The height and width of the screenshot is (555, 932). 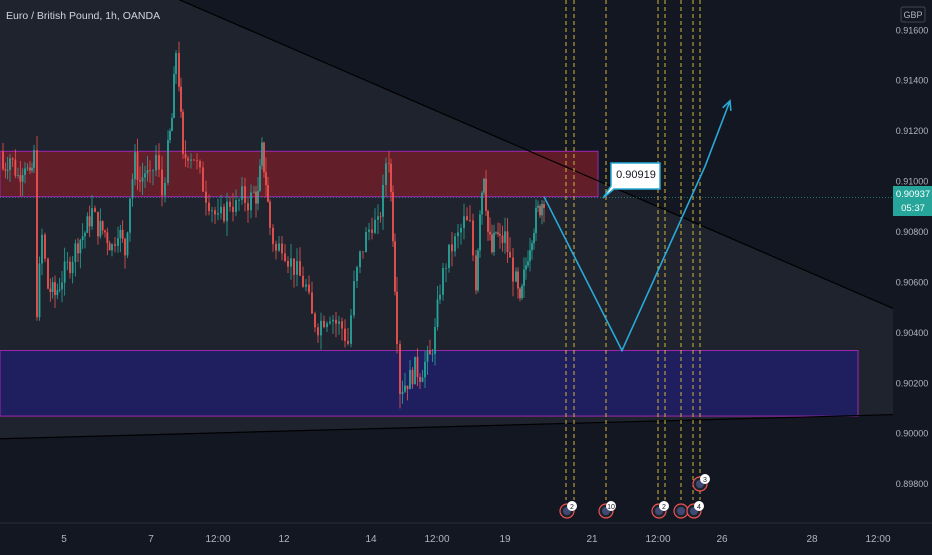 I want to click on x-tick-label: 21, so click(x=592, y=539).